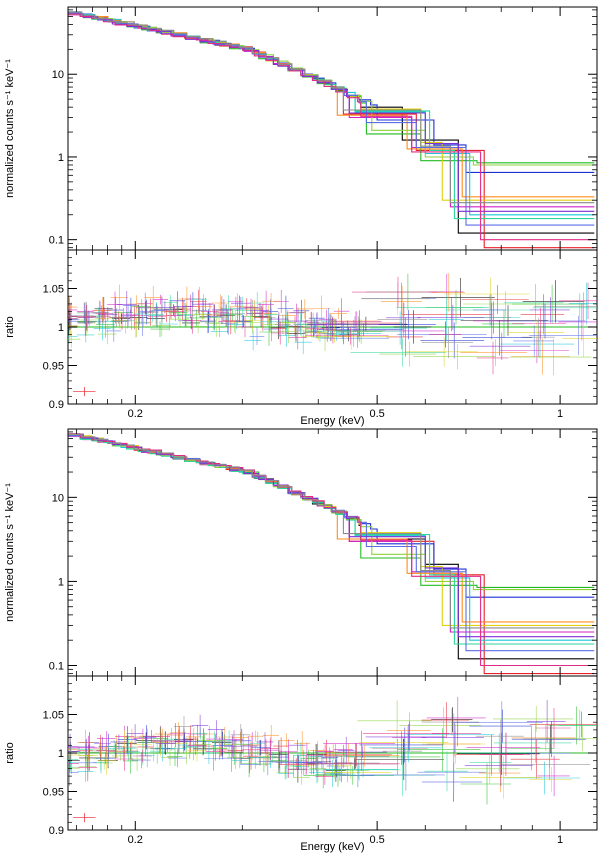  What do you see at coordinates (10, 326) in the screenshot?
I see `ratio-ylabel: ratio` at bounding box center [10, 326].